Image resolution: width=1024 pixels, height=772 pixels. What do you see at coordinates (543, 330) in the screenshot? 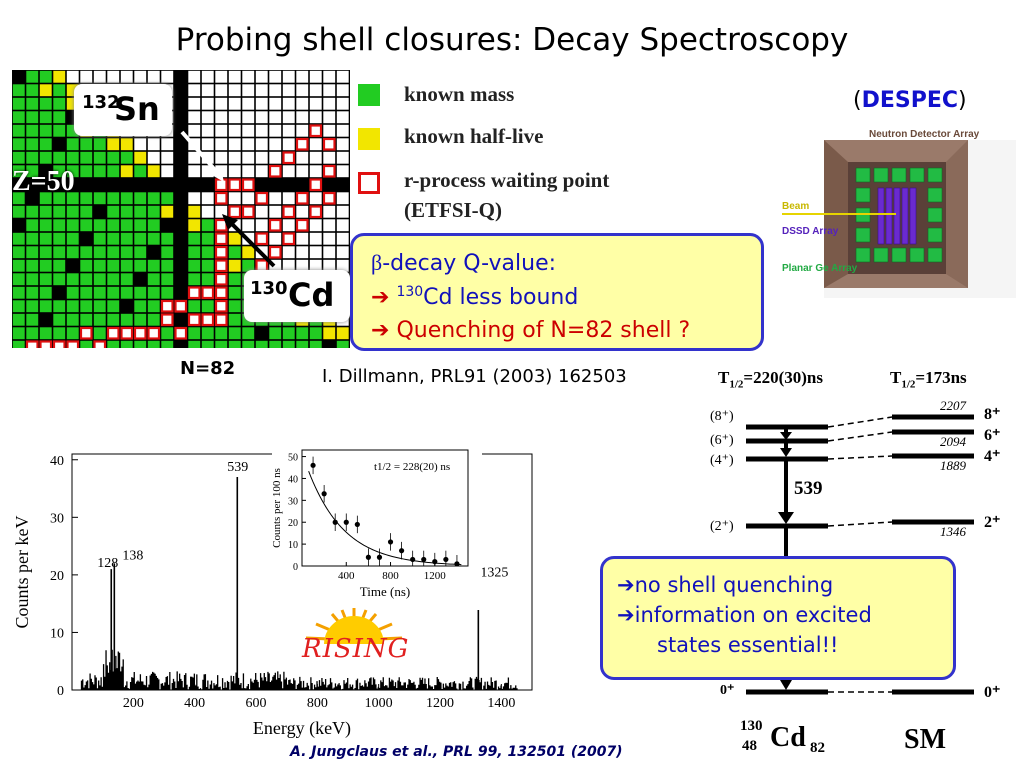
I see `quenching-text: Quenching of N=82 shell ?` at bounding box center [543, 330].